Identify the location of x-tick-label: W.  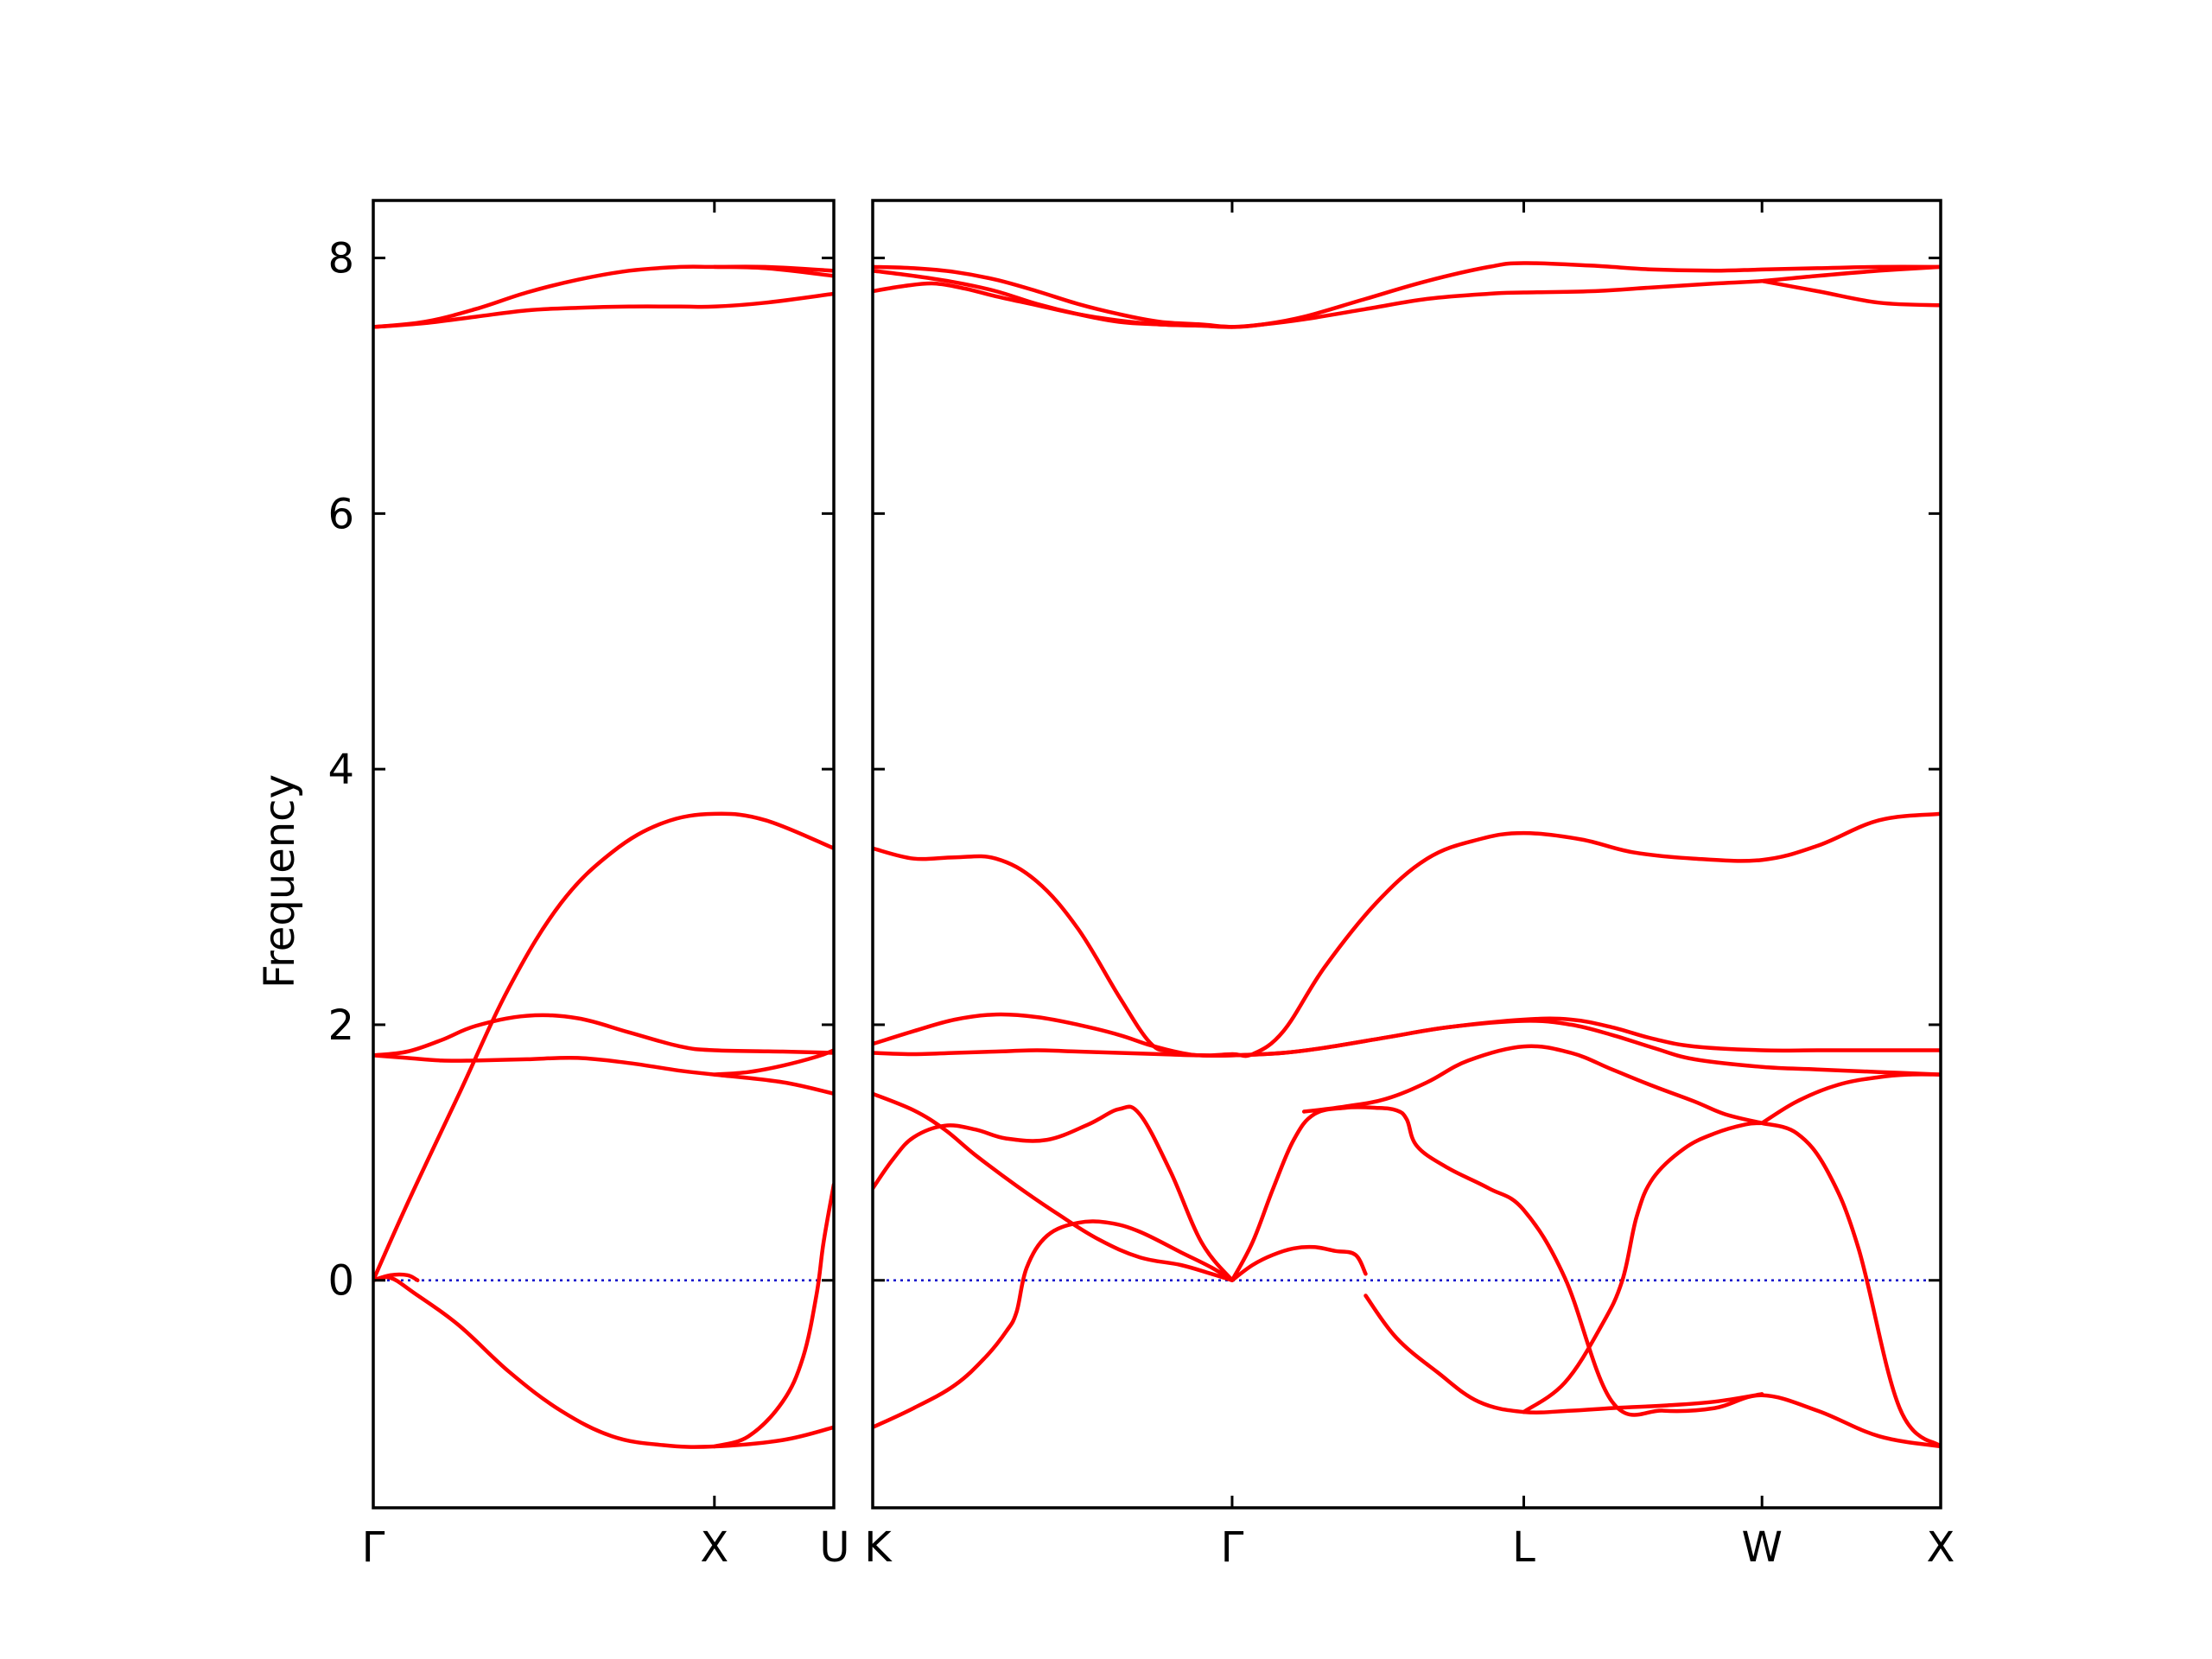
(1761, 1547).